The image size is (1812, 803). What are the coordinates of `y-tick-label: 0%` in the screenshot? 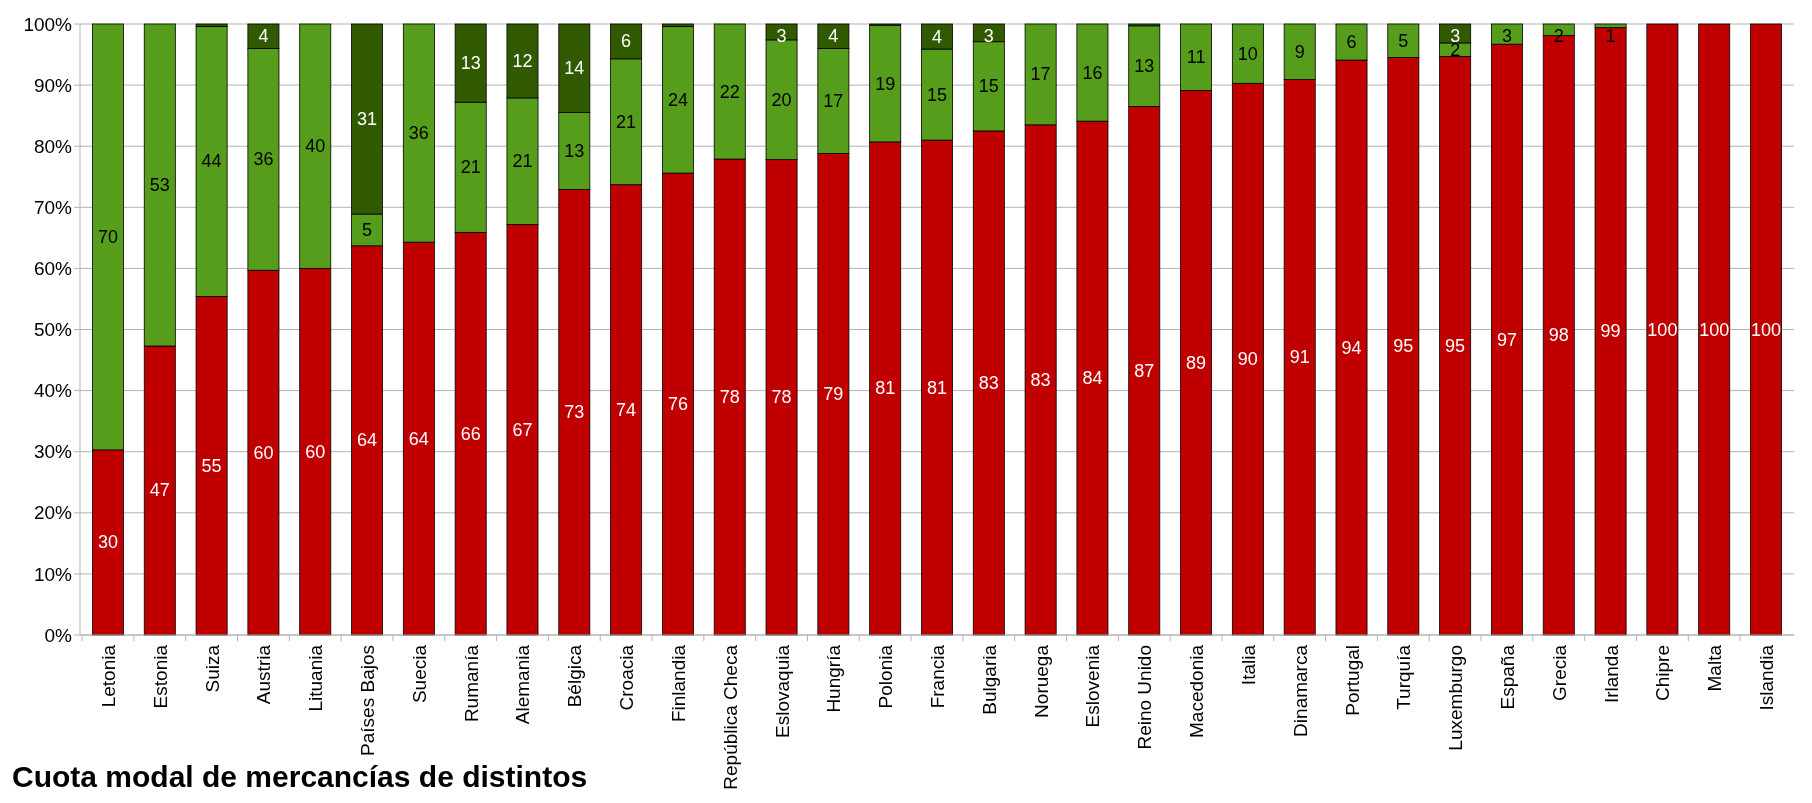 It's located at (58, 635).